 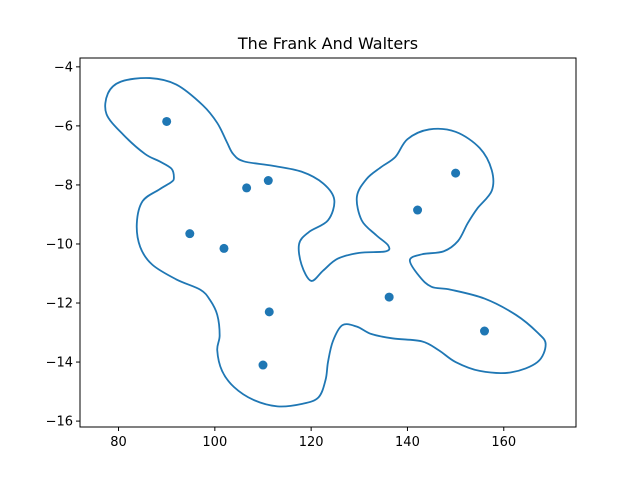 What do you see at coordinates (63, 67) in the screenshot?
I see `y-tick-label: −4` at bounding box center [63, 67].